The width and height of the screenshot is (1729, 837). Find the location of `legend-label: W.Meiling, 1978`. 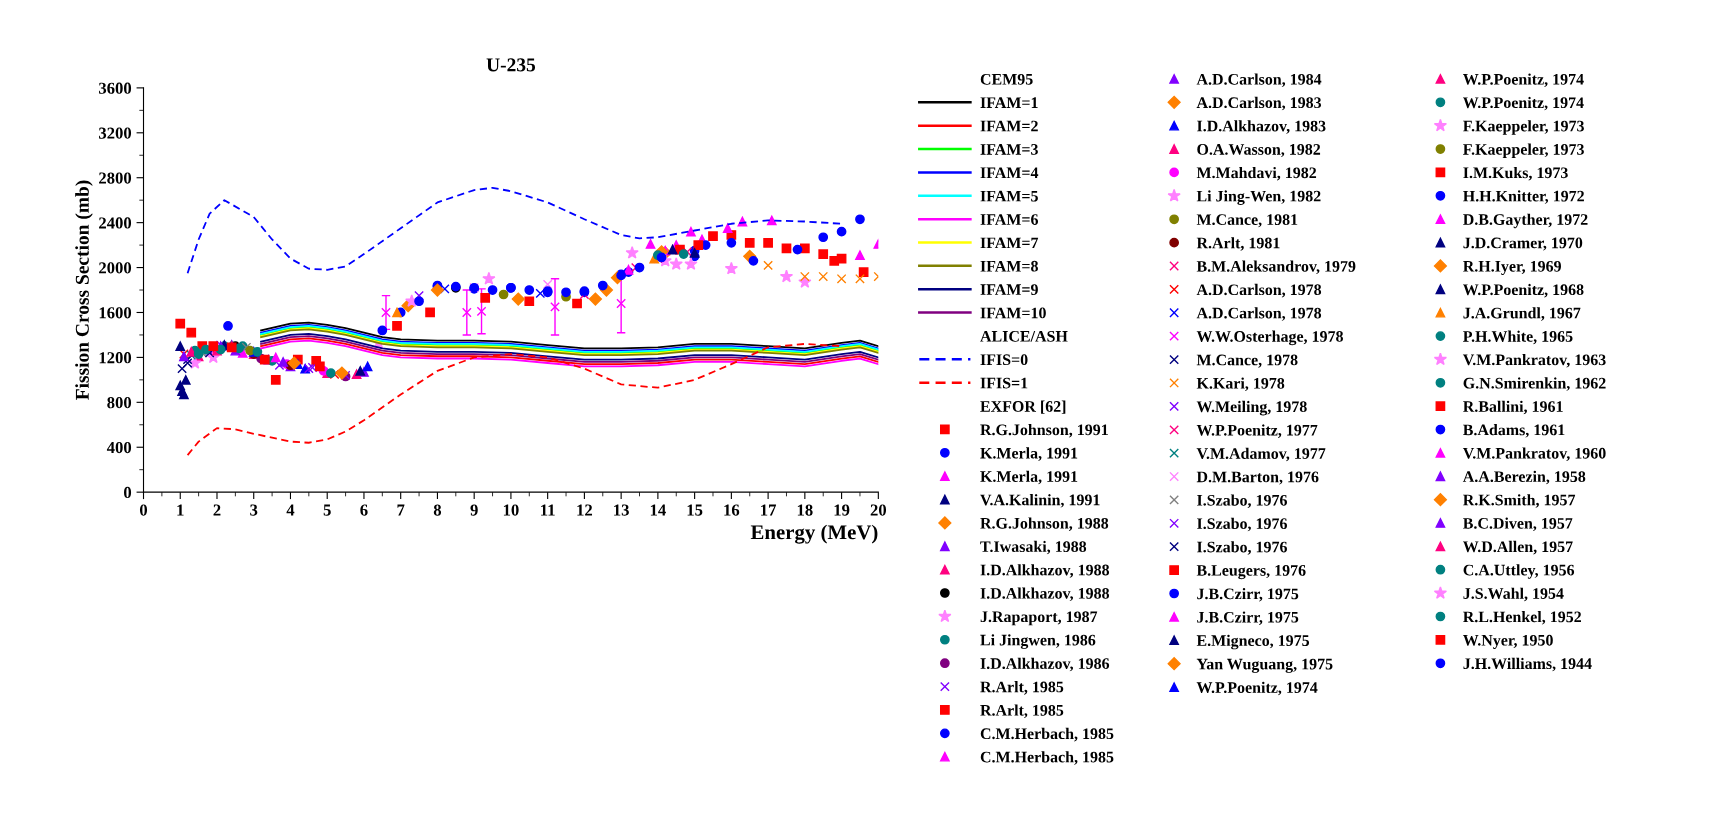

legend-label: W.Meiling, 1978 is located at coordinates (1251, 408).